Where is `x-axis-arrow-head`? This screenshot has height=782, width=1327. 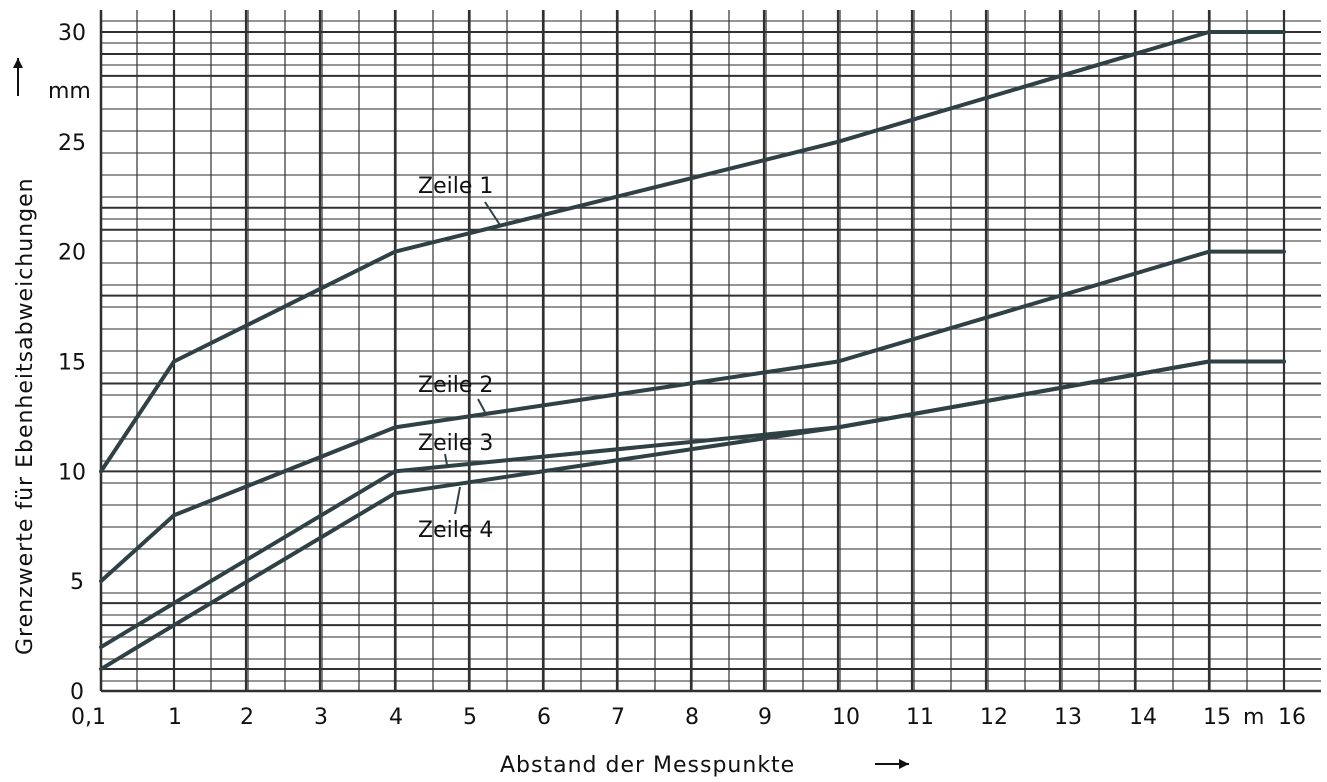 x-axis-arrow-head is located at coordinates (904, 764).